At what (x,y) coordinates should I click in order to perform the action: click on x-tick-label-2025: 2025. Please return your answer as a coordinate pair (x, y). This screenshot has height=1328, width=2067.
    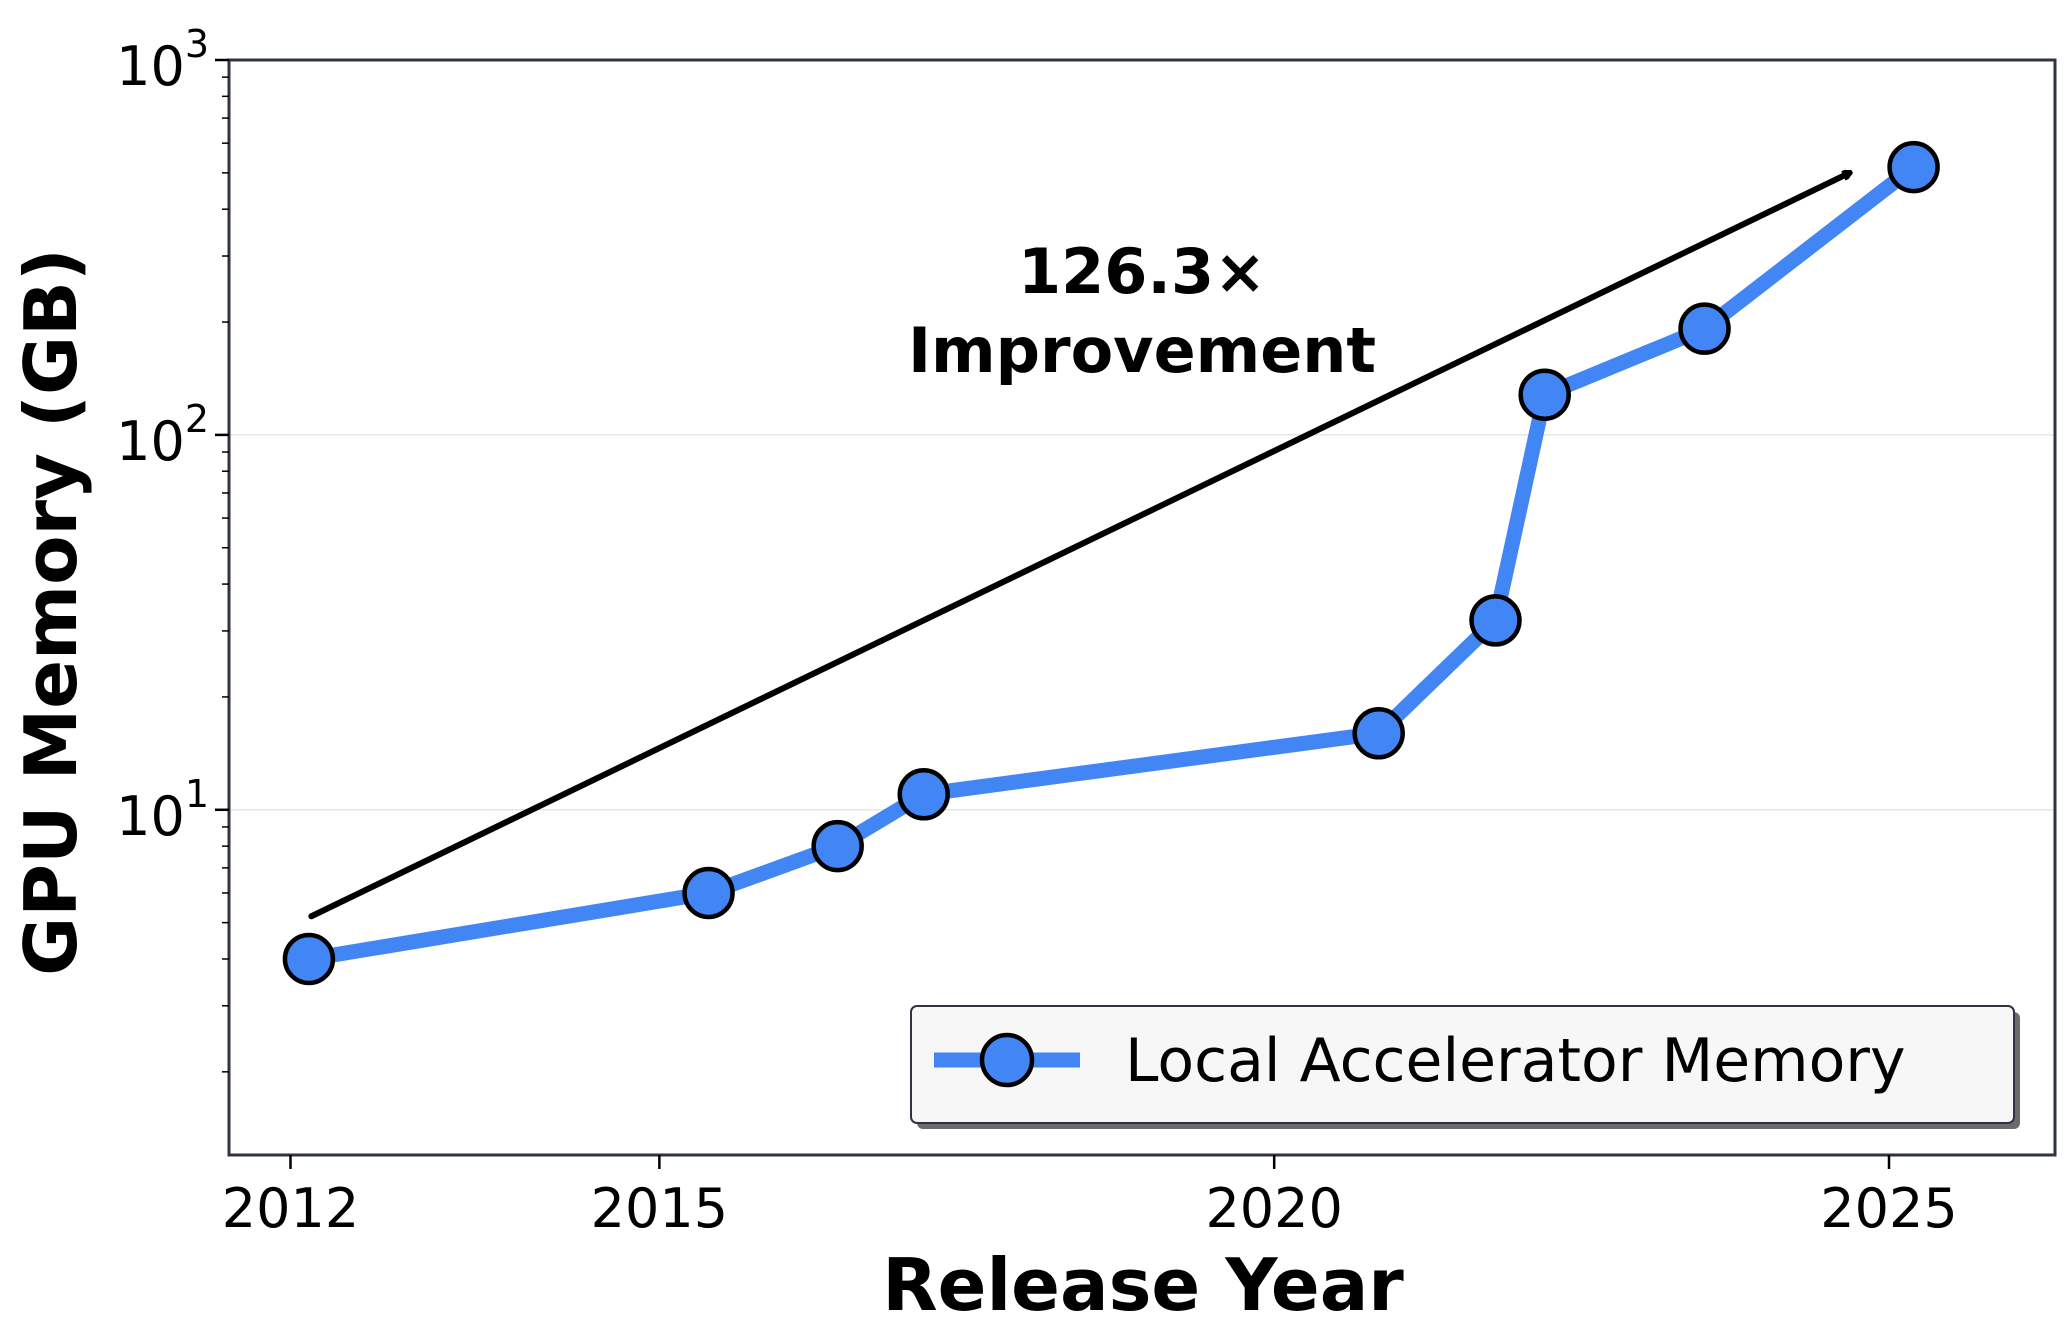
    Looking at the image, I should click on (1888, 1208).